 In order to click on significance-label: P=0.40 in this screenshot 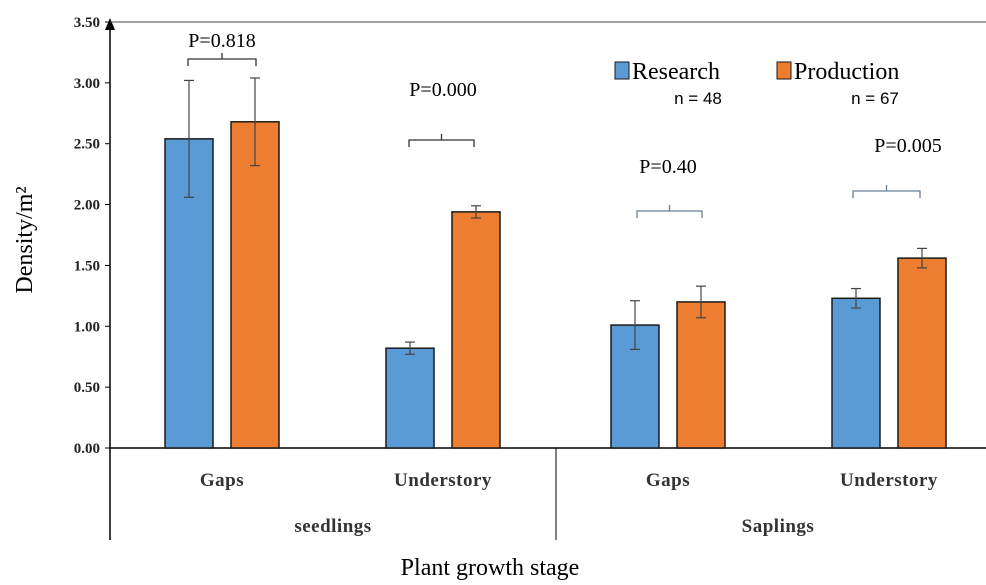, I will do `click(667, 167)`.